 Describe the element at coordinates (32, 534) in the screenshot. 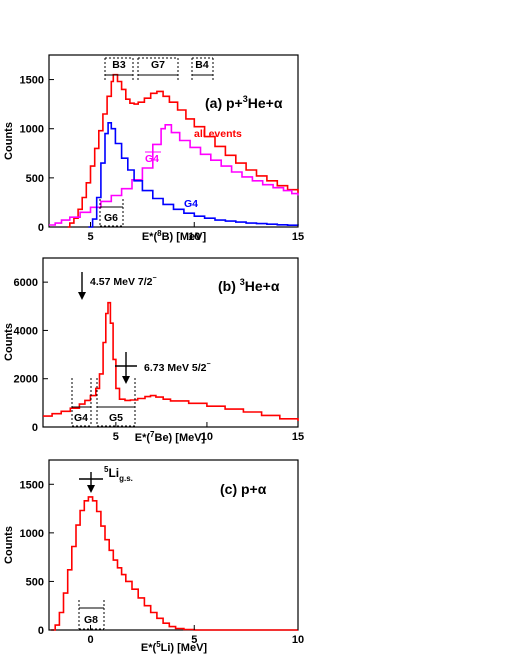

I see `ytick-label-2-2: 1000` at that location.